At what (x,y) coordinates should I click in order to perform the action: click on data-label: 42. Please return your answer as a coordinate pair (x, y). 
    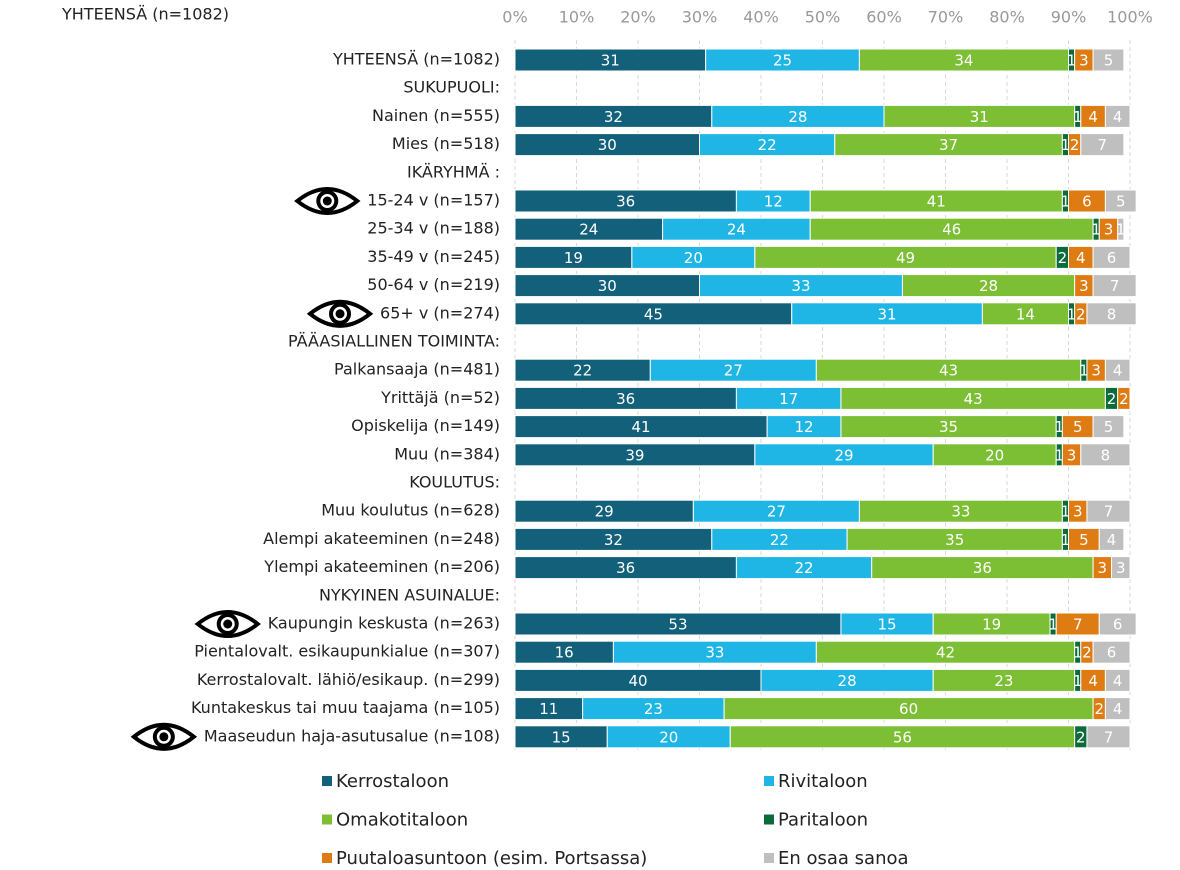
    Looking at the image, I should click on (945, 653).